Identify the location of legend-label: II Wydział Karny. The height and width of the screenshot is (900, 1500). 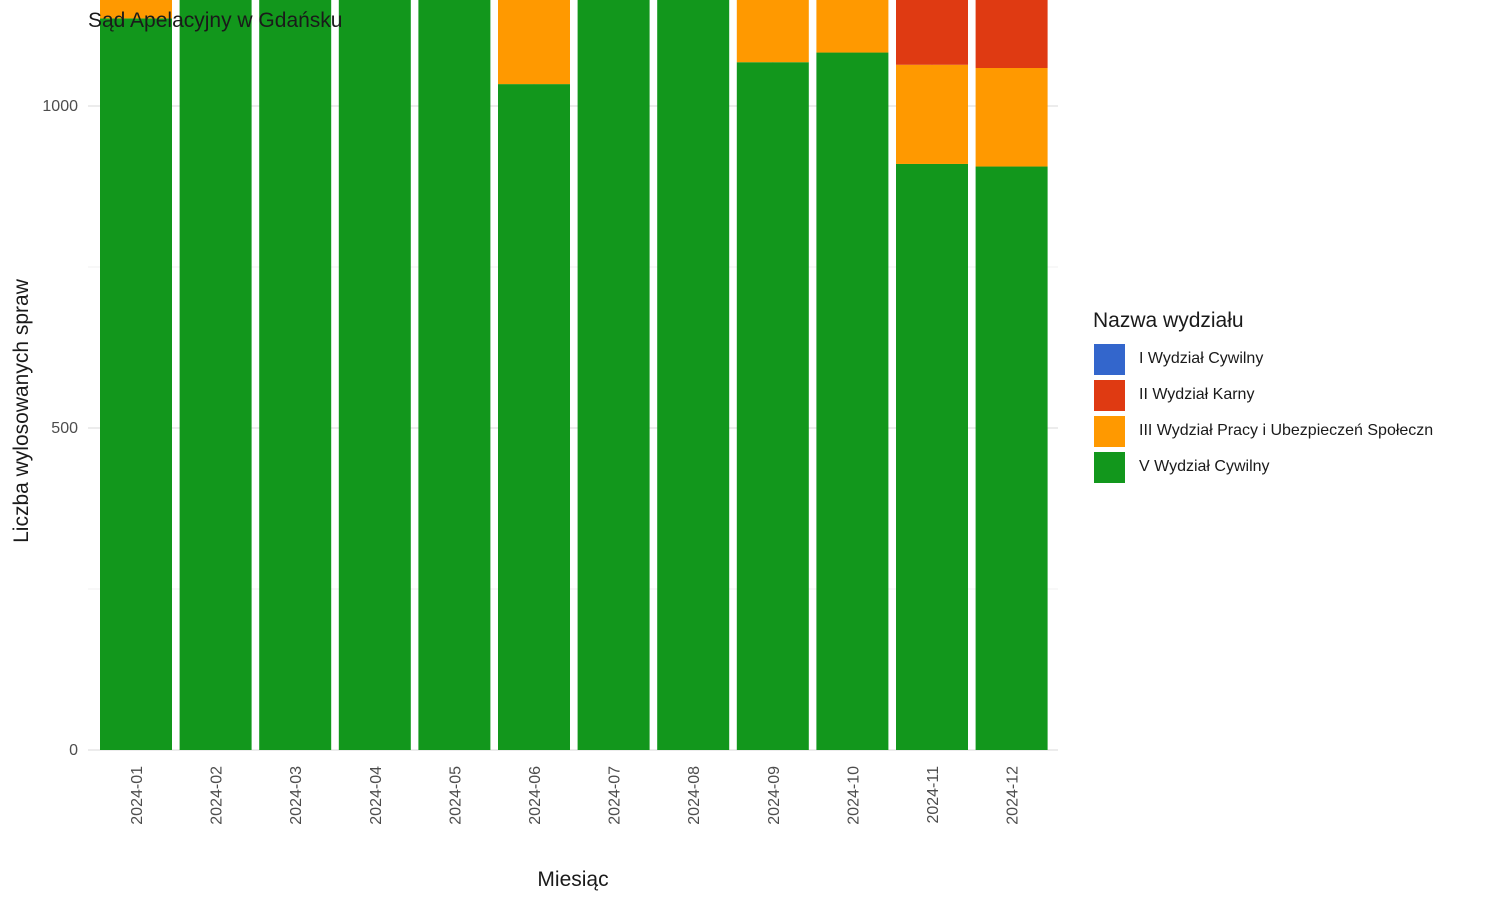
(1197, 394).